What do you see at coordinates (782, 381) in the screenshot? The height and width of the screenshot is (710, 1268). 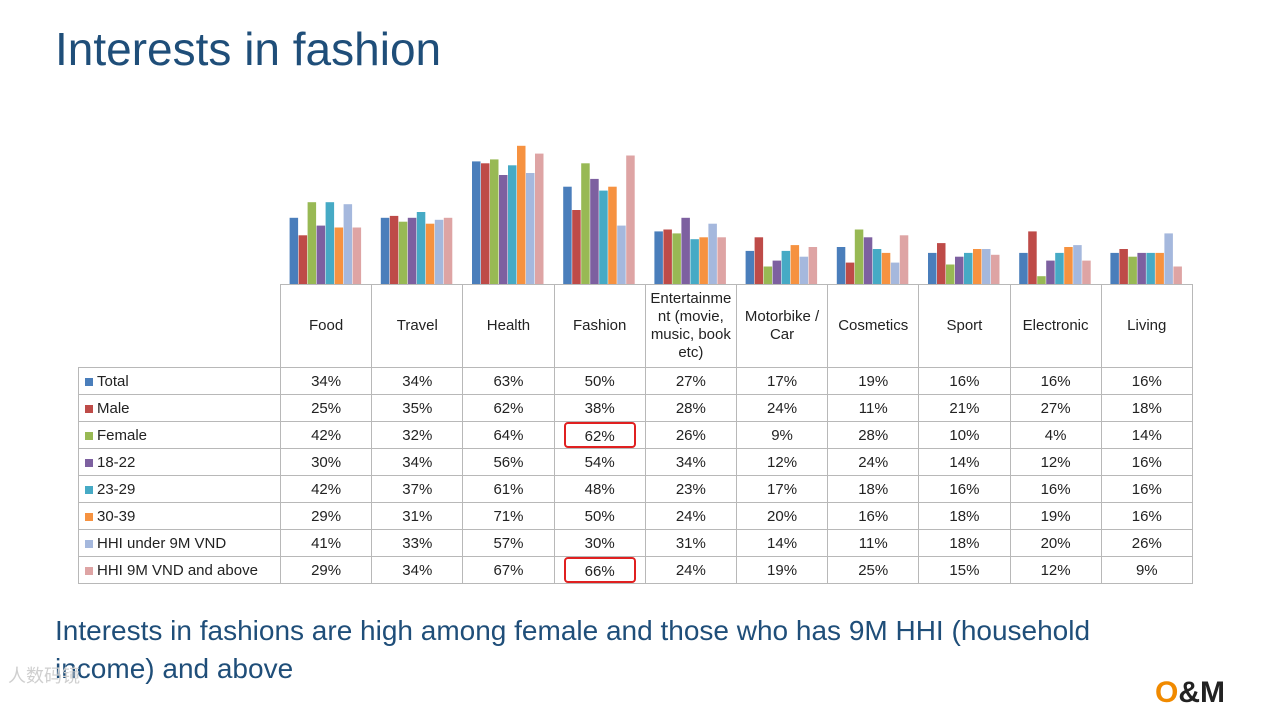 I see `value-cell: 17%` at bounding box center [782, 381].